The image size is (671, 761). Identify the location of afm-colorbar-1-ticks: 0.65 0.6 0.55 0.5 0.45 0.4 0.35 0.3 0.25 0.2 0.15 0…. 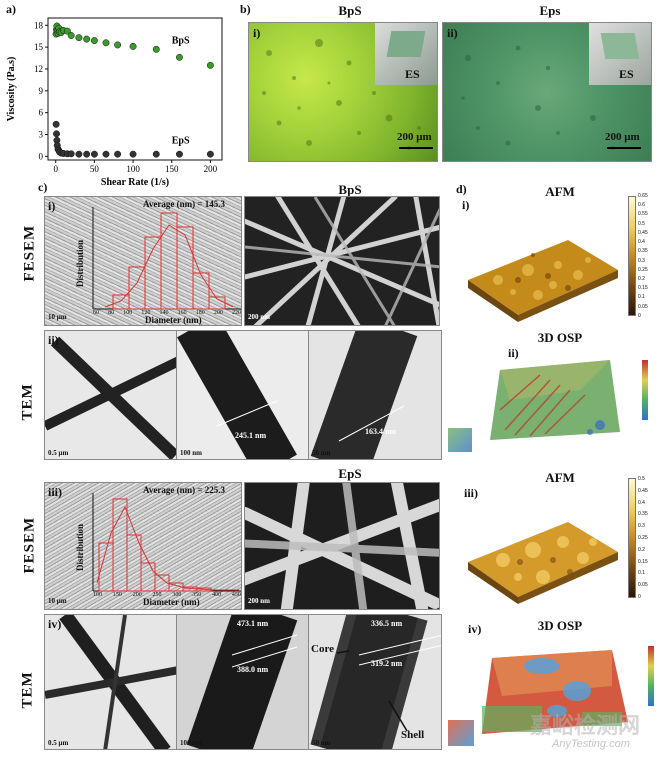
(643, 256).